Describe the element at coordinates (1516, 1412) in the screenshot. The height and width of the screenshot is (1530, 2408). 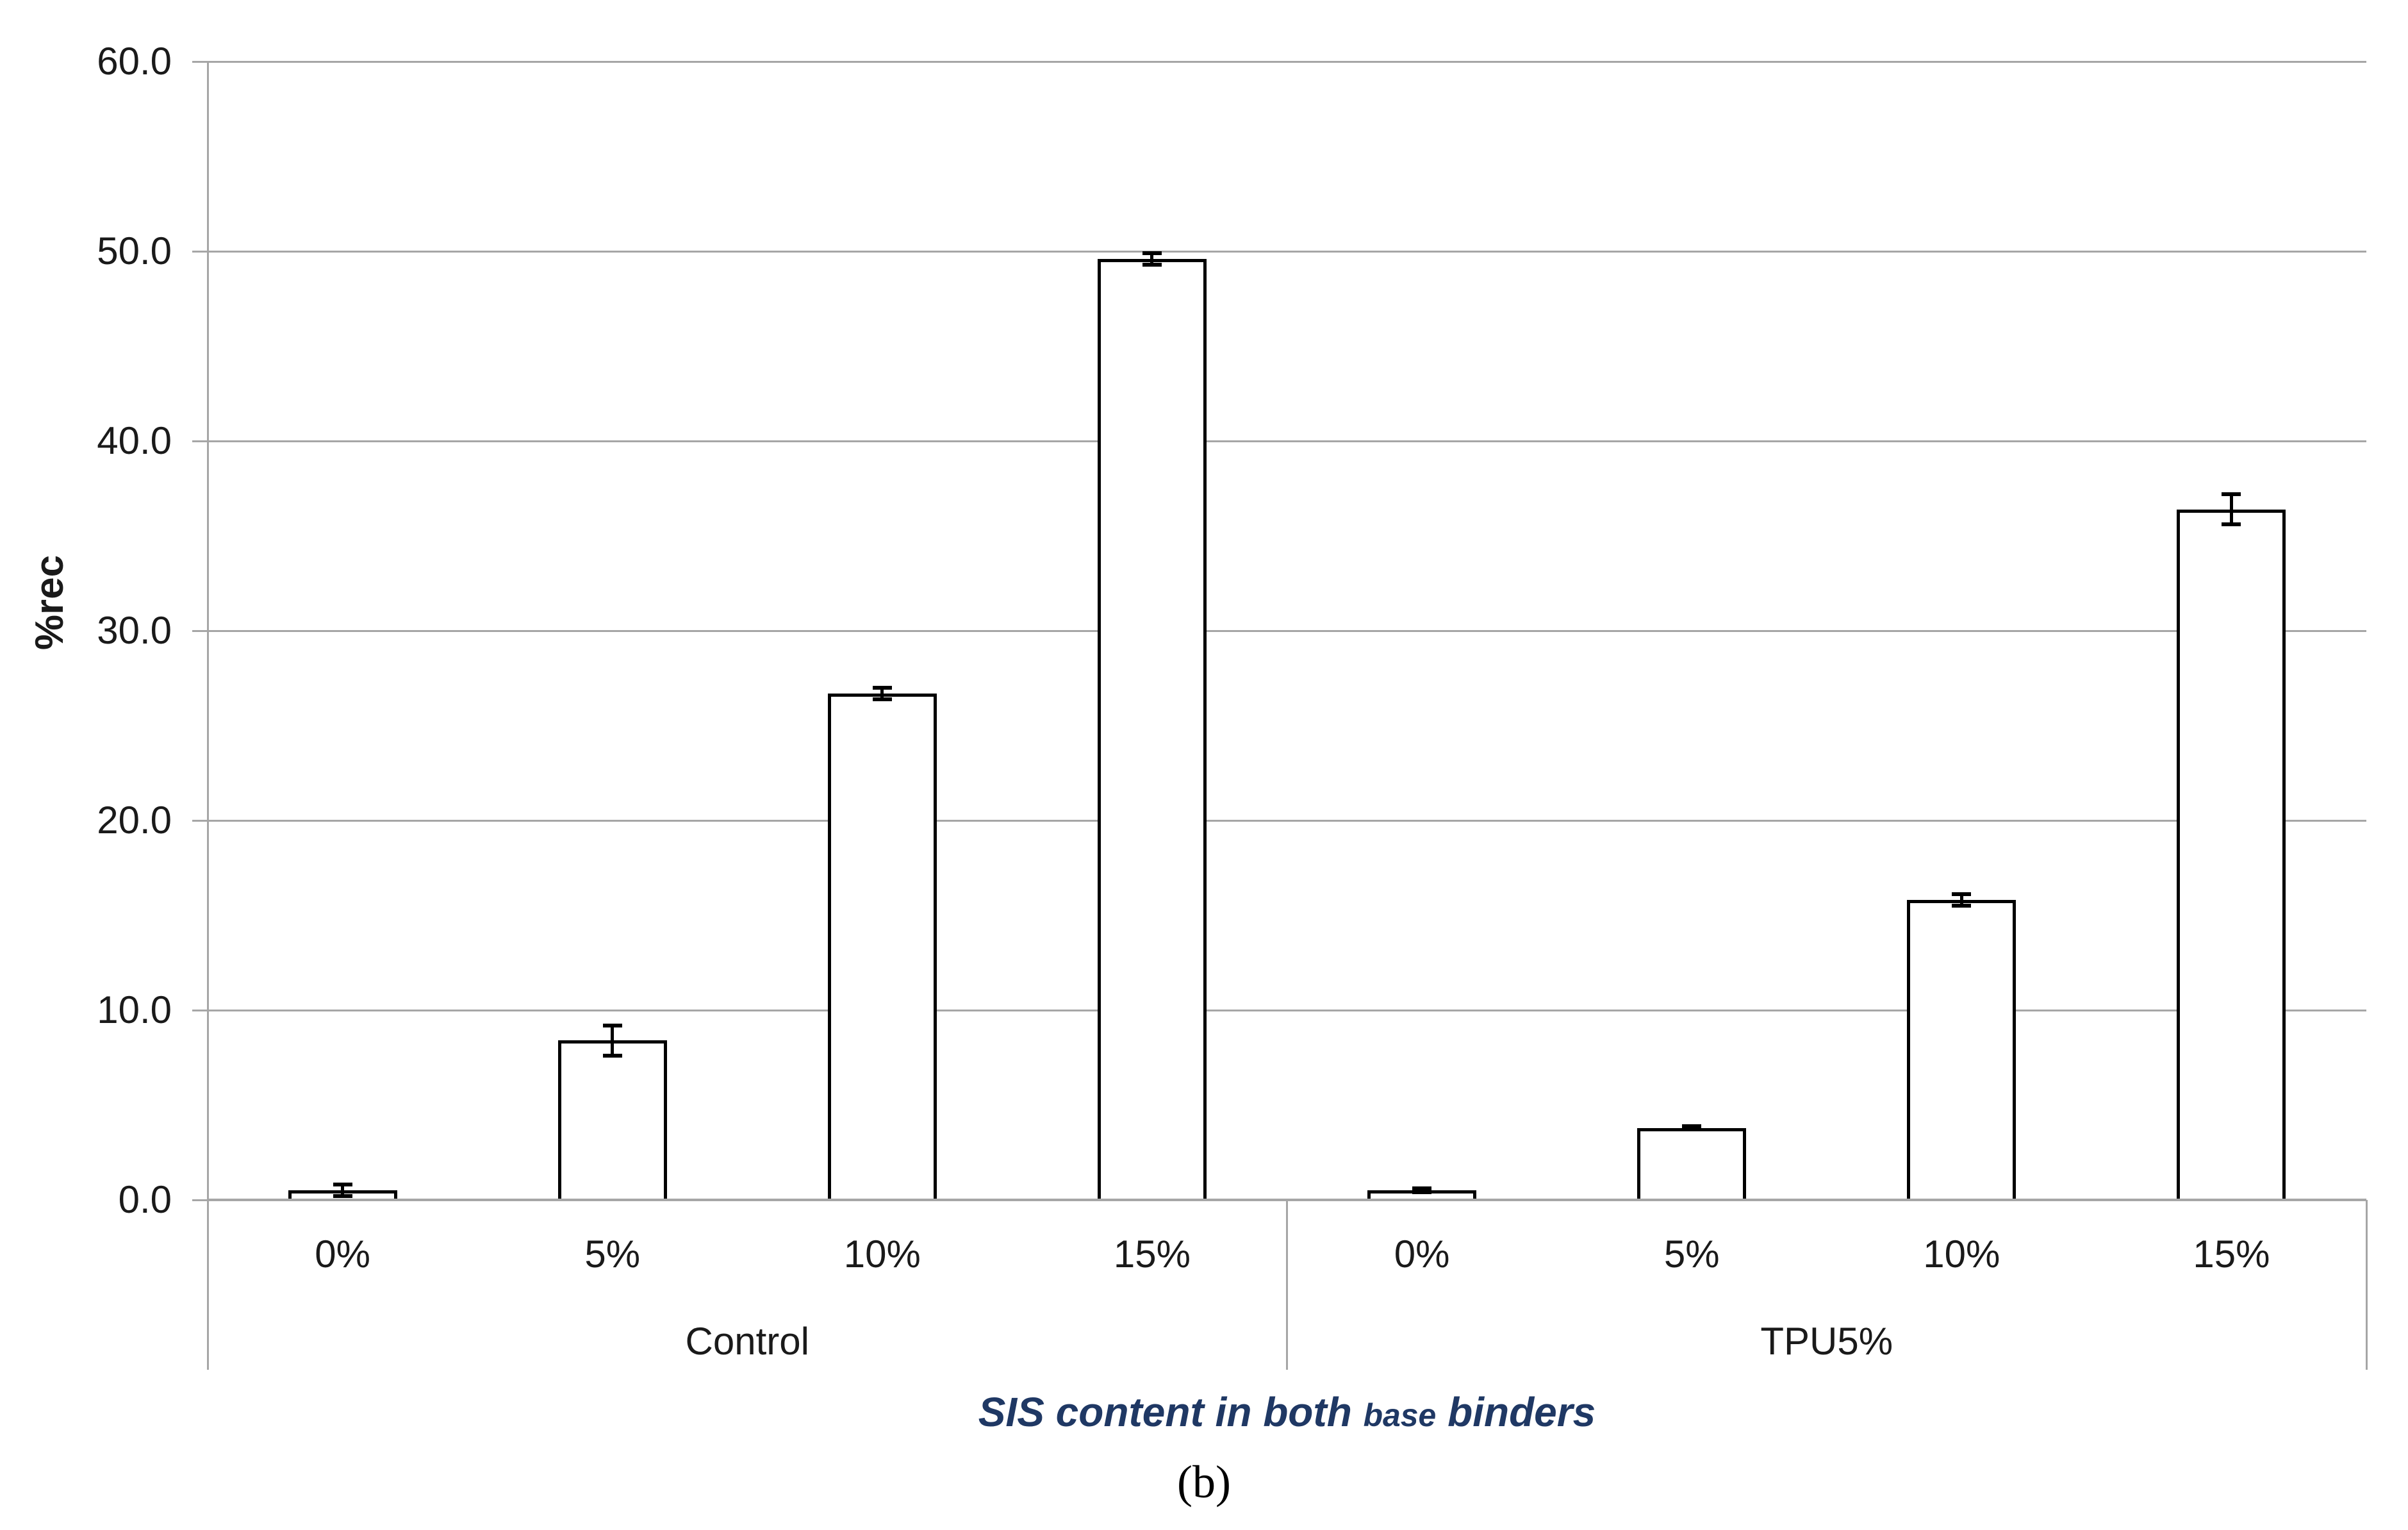
I see `x-axis-title-text-end: binders` at that location.